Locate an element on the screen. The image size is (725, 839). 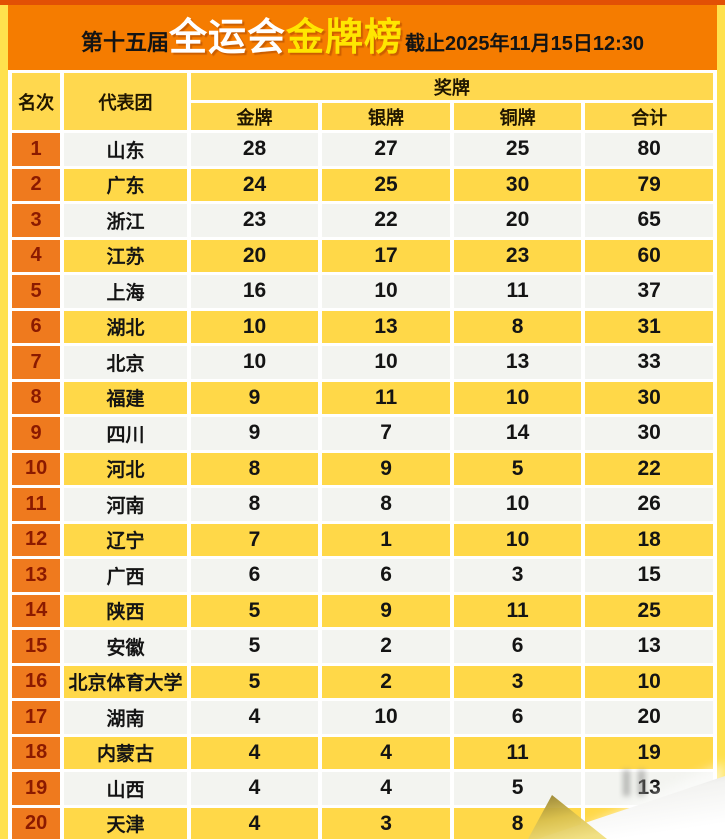
gold-cell: 10 is located at coordinates (254, 362).